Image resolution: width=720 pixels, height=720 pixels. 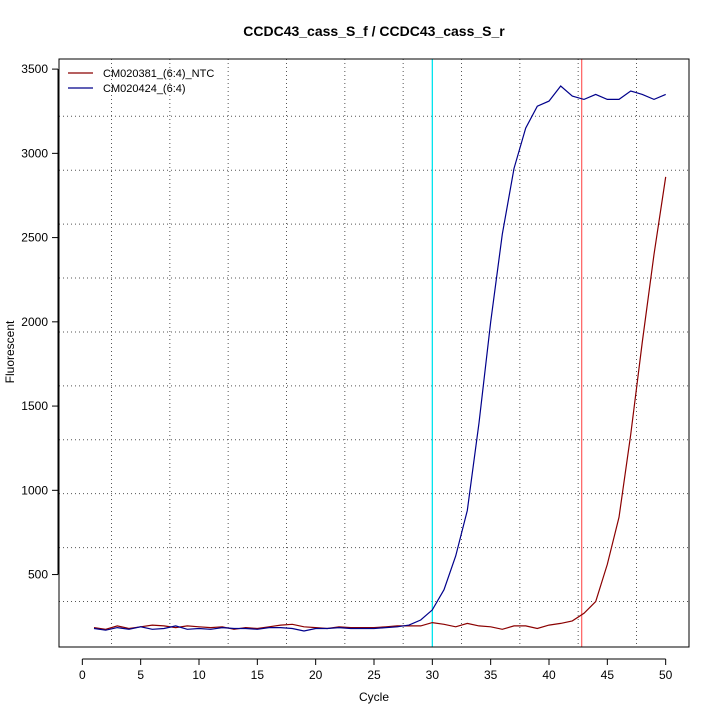 I want to click on x-tick-label-3: 15, so click(x=258, y=675).